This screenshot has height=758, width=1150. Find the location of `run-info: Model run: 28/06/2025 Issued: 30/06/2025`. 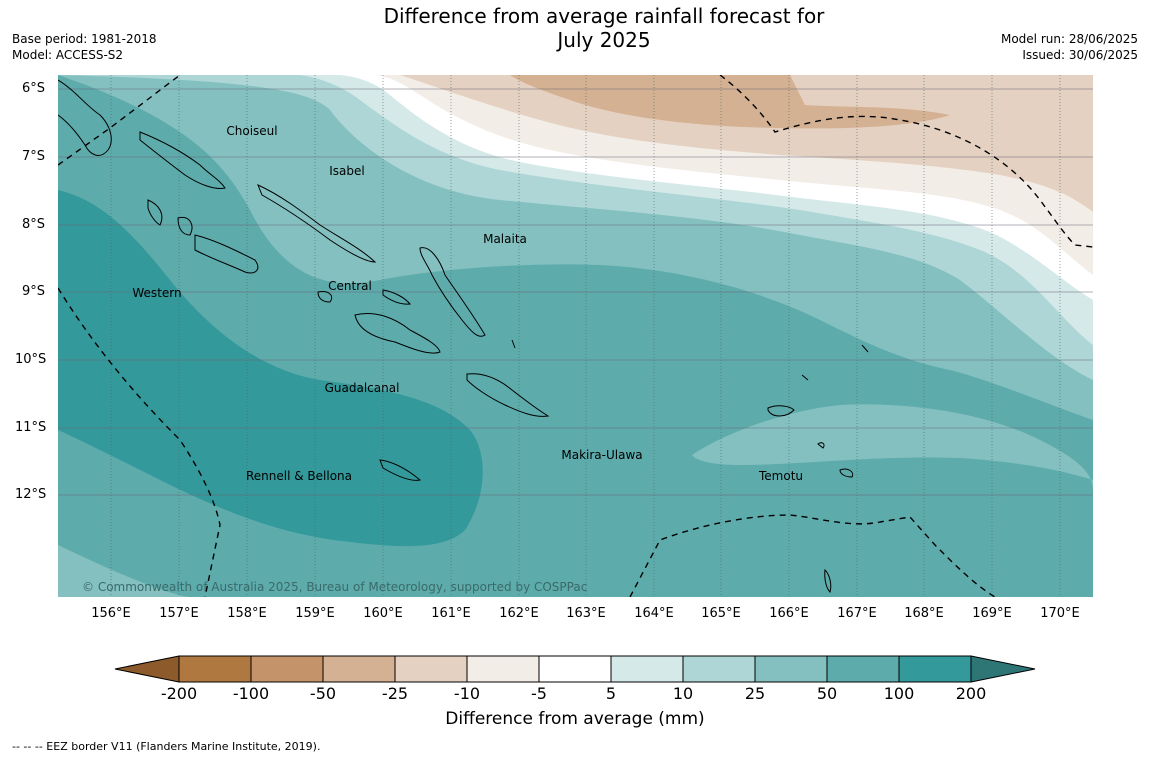

run-info: Model run: 28/06/2025 Issued: 30/06/2025 is located at coordinates (1069, 47).